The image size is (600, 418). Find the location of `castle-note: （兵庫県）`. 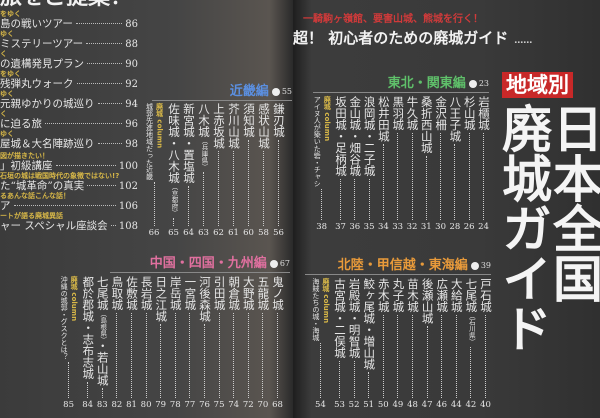

castle-note: （兵庫県） is located at coordinates (204, 154).